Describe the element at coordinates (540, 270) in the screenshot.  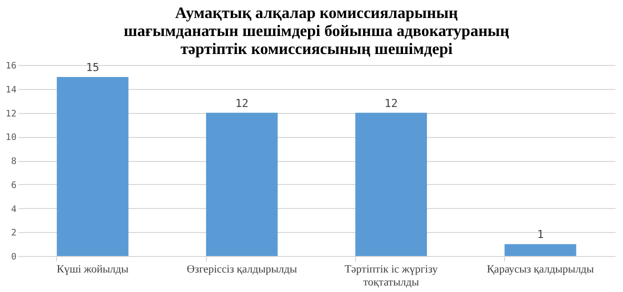
I see `x-tick-label: Қараусыз қалдырылды` at that location.